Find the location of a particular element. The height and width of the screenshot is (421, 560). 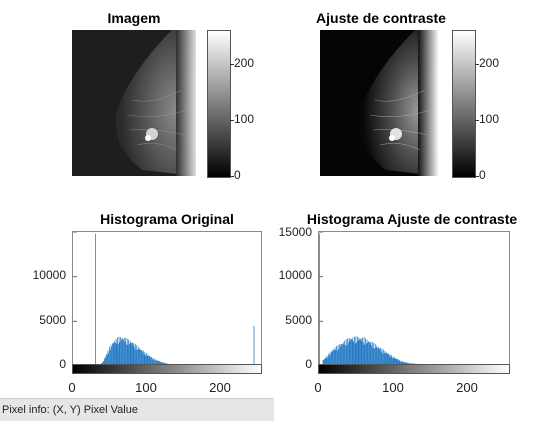

h2-xtick-0: 0 is located at coordinates (318, 387).